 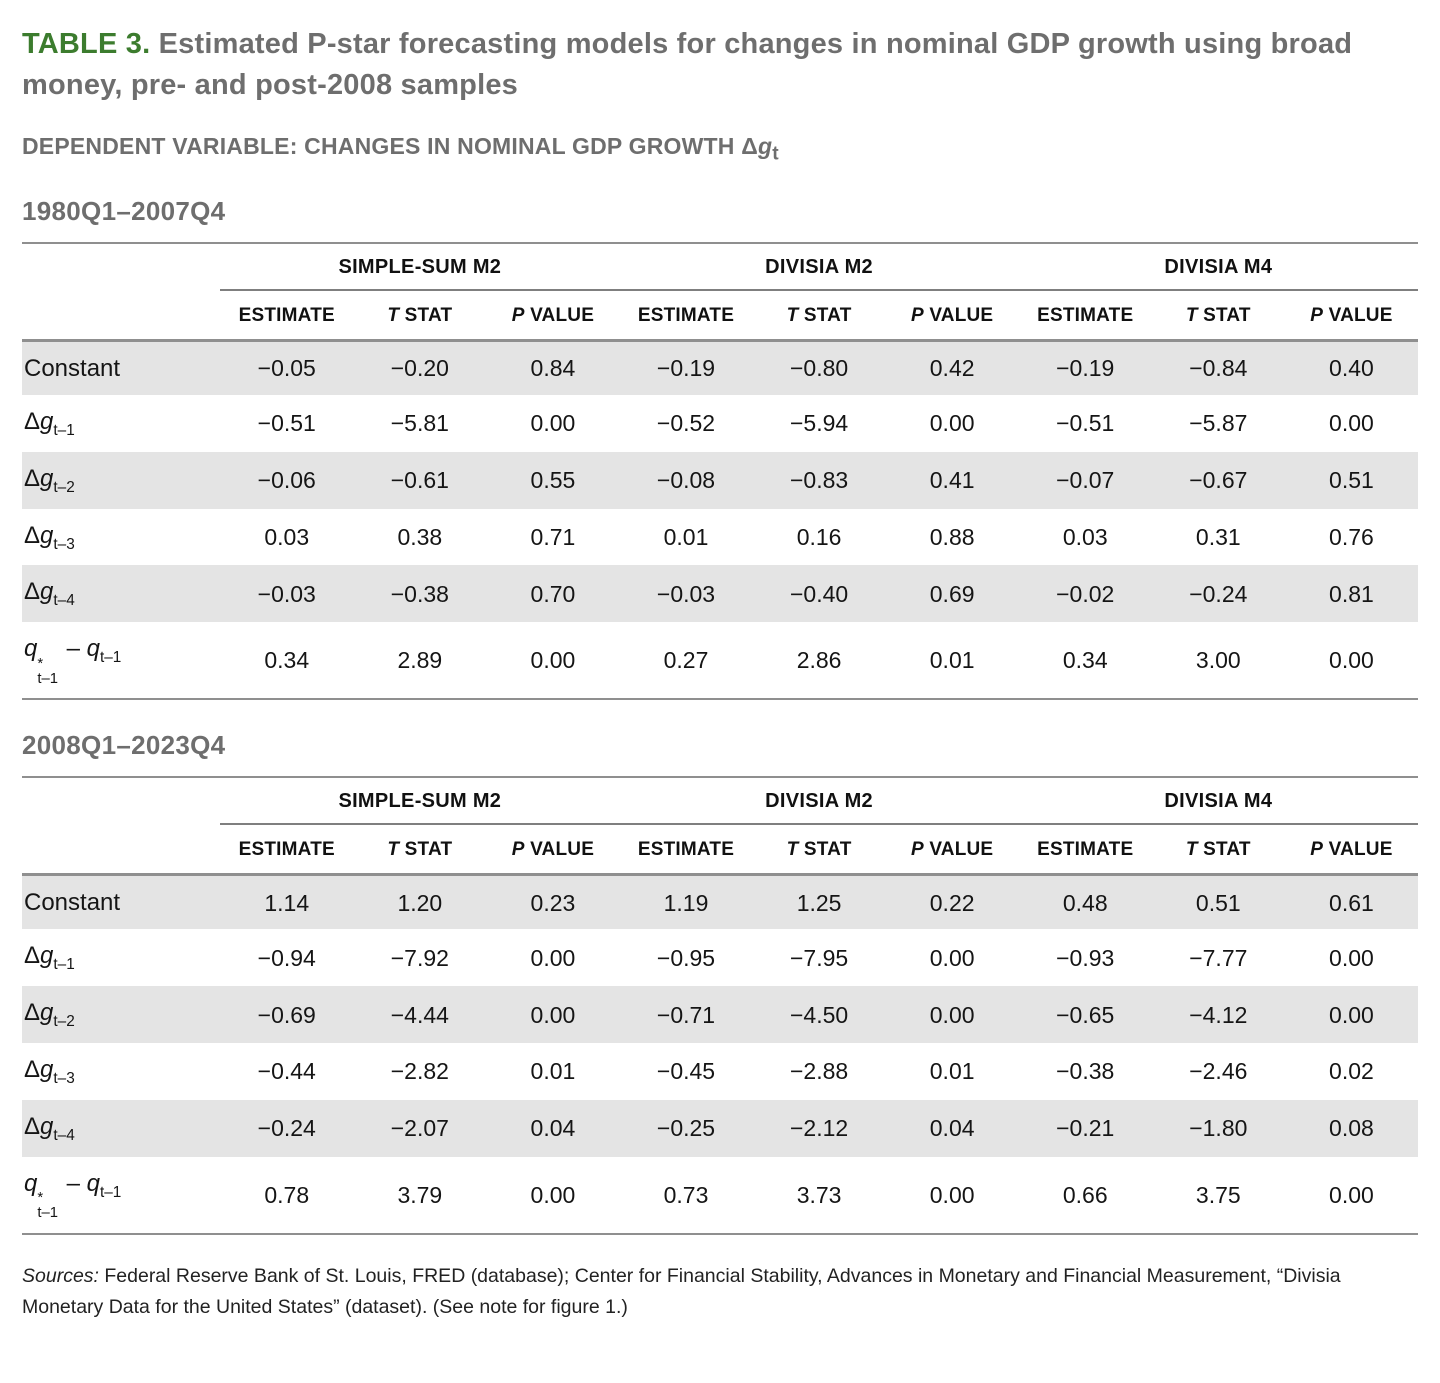 I want to click on table-cell: 0.69, so click(x=952, y=593).